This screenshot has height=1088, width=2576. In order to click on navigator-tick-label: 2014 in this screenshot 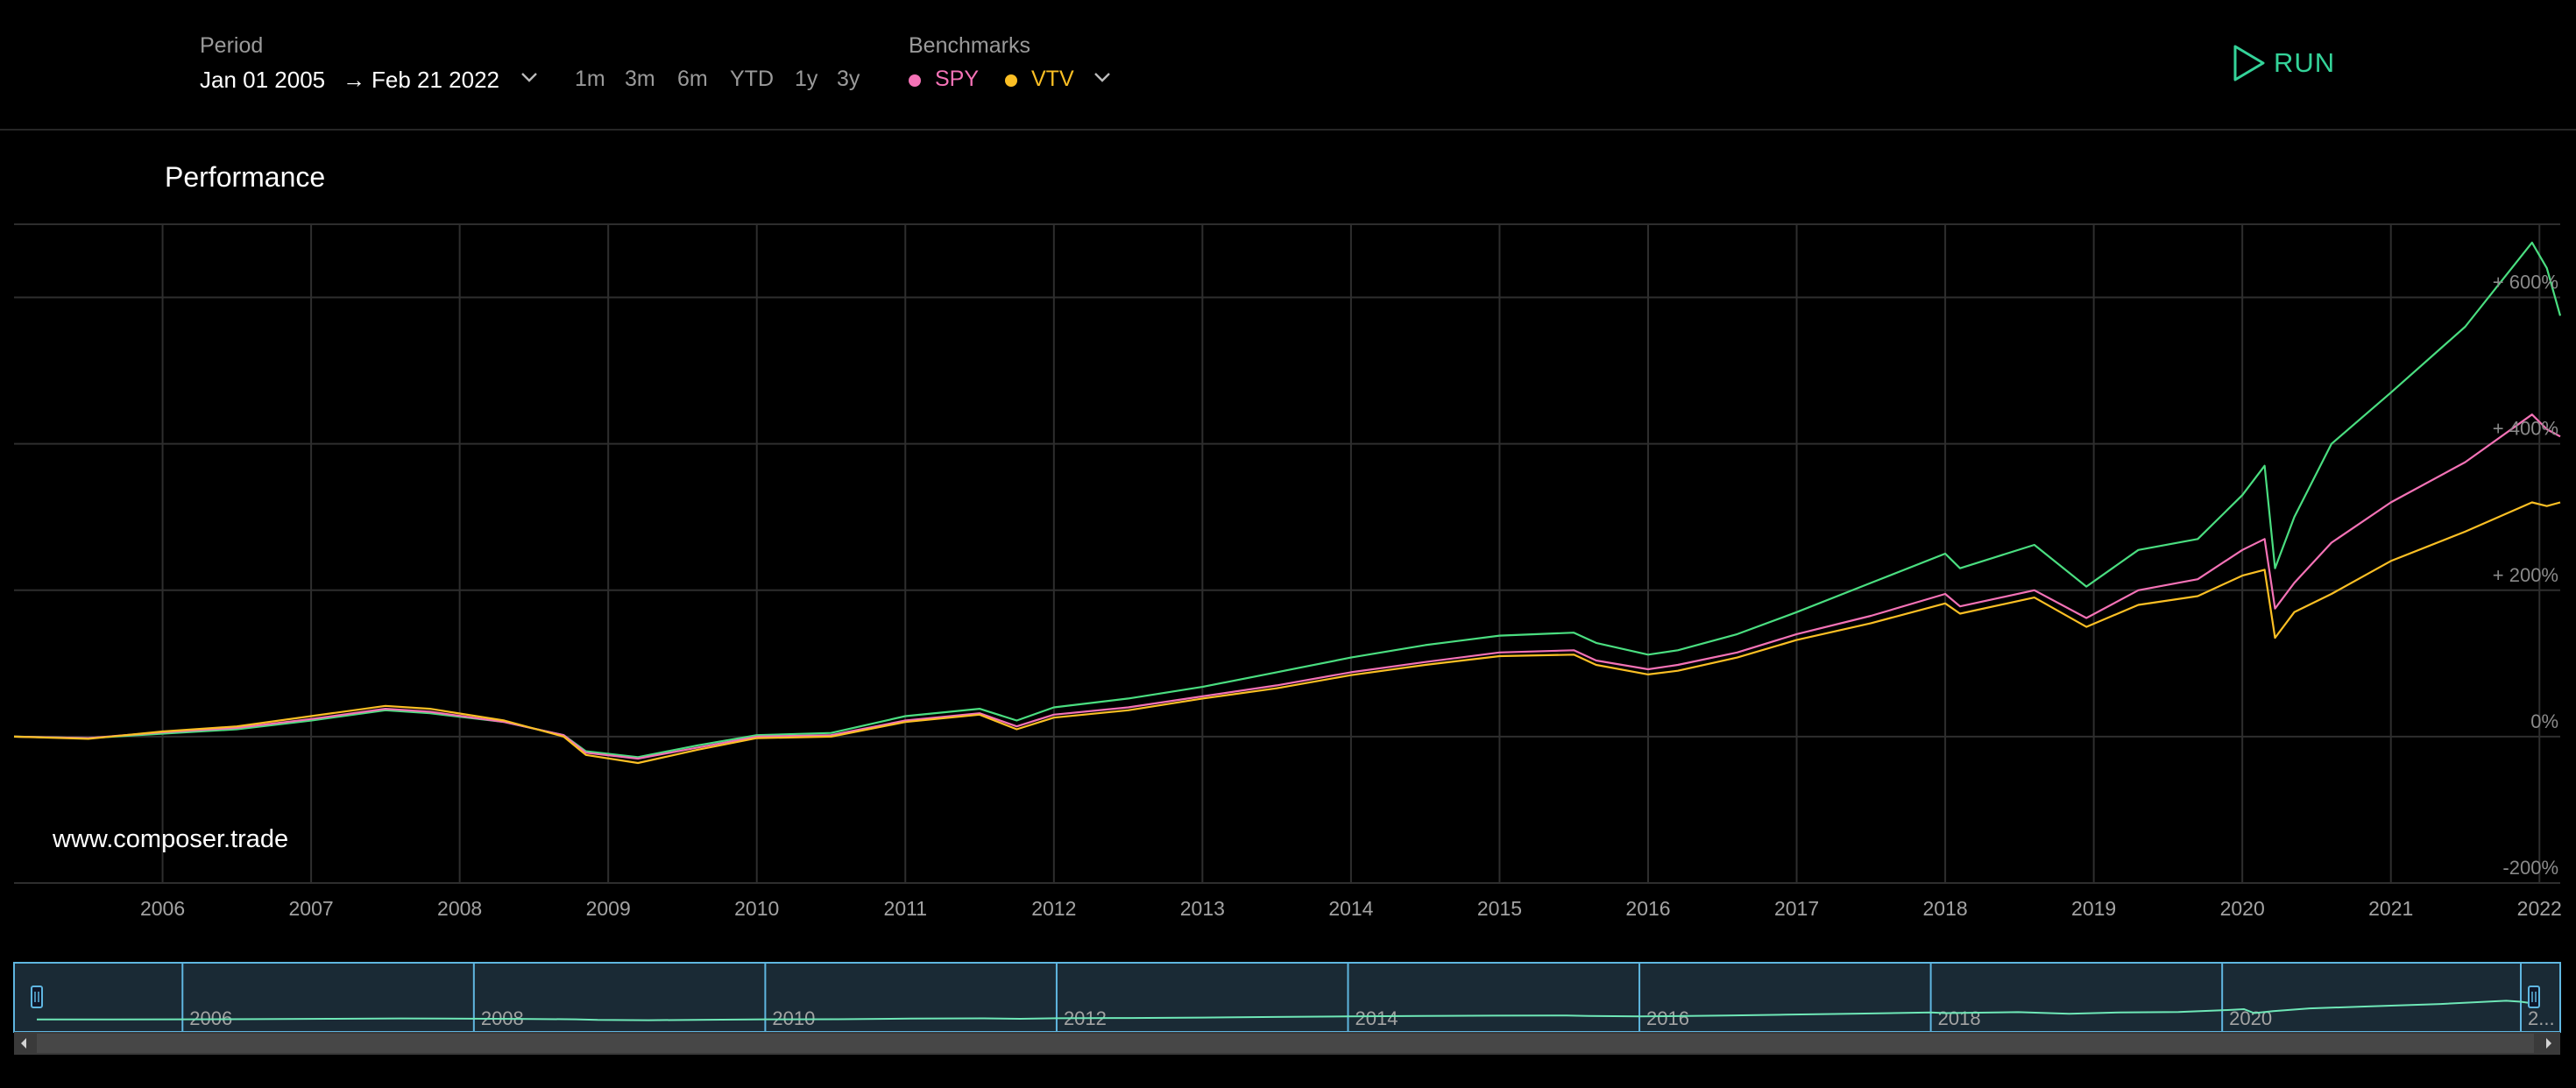, I will do `click(1376, 1018)`.